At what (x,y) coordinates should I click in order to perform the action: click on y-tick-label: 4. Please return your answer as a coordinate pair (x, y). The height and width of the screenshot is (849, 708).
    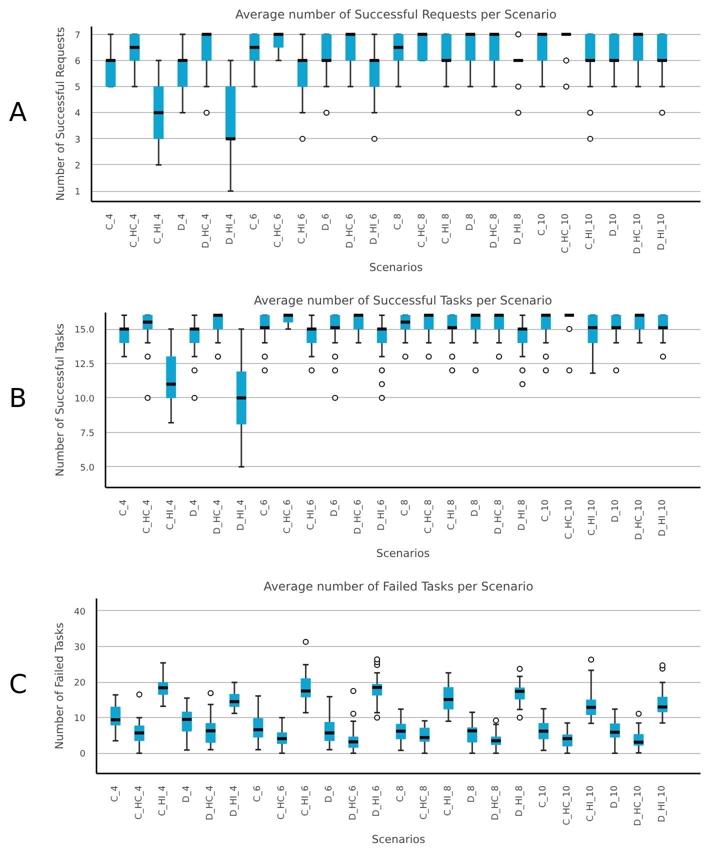
    Looking at the image, I should click on (77, 114).